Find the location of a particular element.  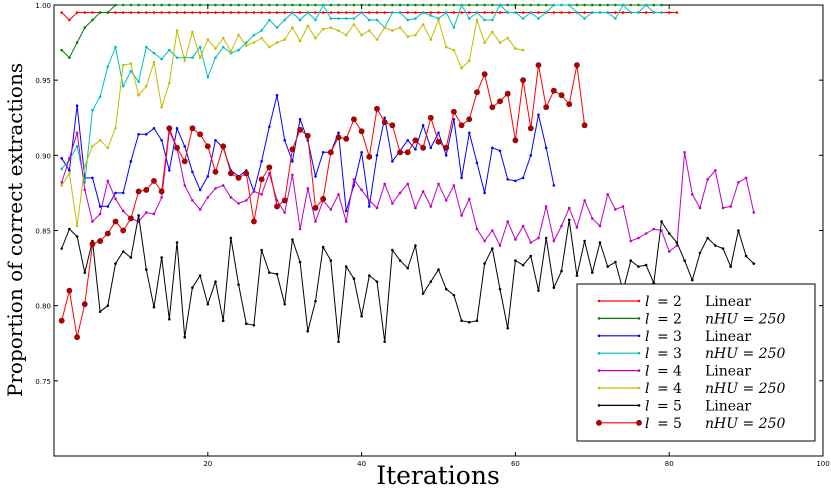

legend-equals: = is located at coordinates (663, 424).